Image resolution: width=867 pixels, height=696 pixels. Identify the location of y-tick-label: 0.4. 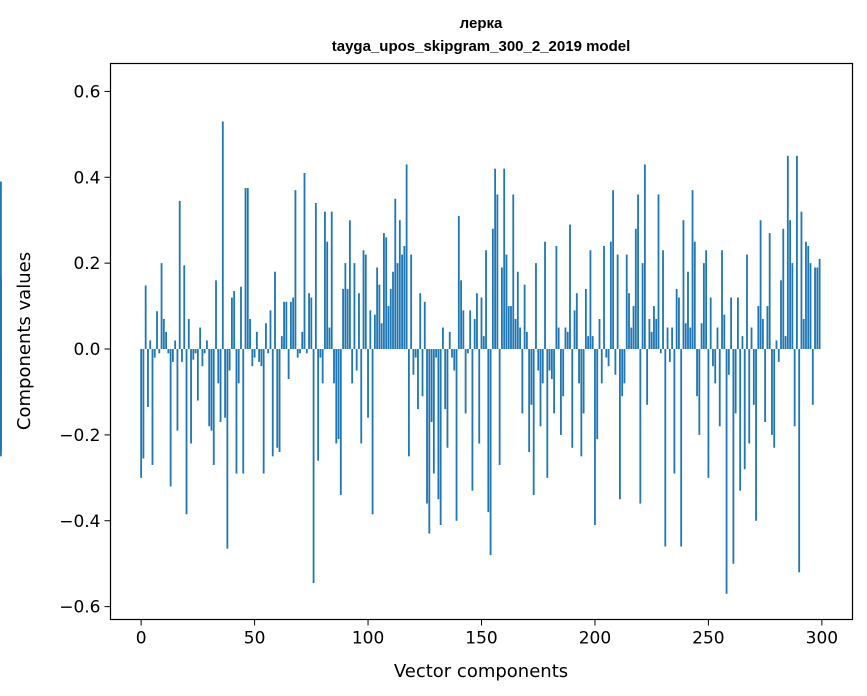
(86, 178).